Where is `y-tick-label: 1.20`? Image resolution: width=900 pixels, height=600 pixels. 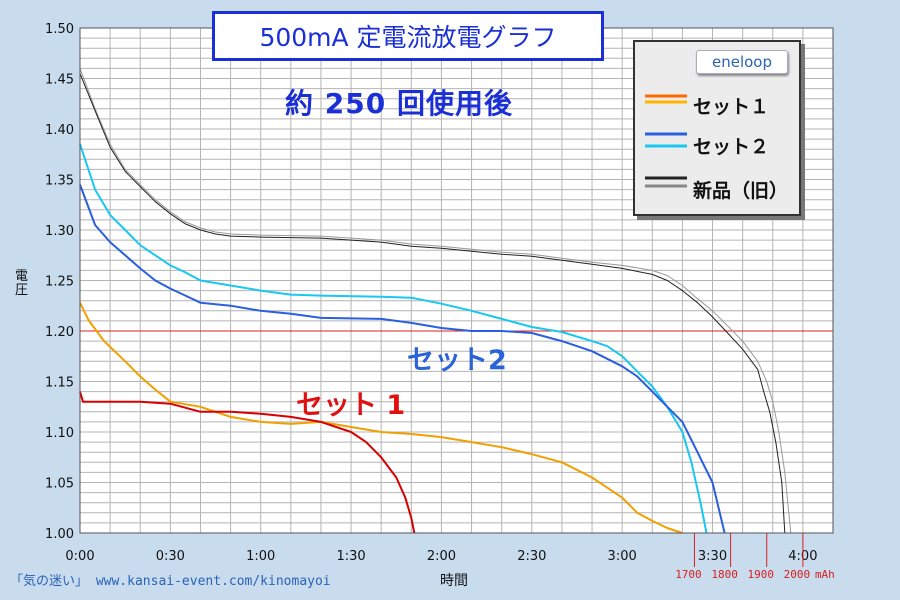
y-tick-label: 1.20 is located at coordinates (59, 332).